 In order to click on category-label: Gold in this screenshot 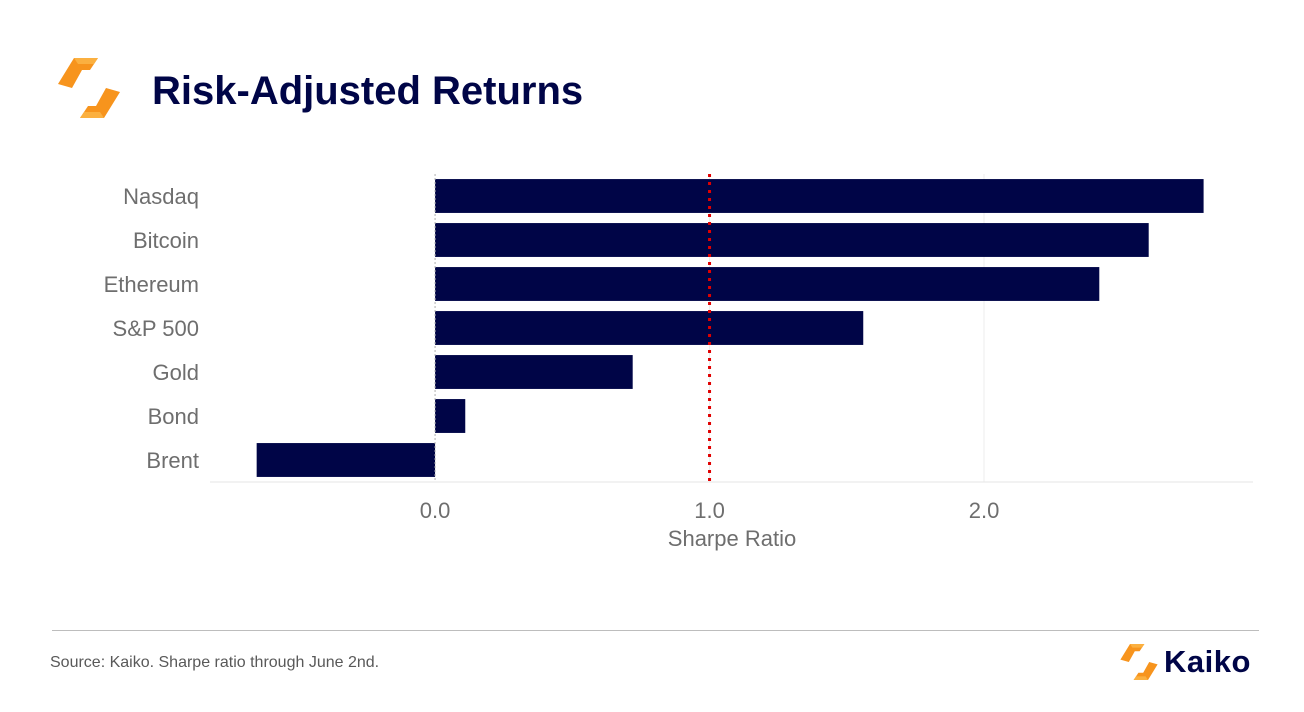, I will do `click(176, 372)`.